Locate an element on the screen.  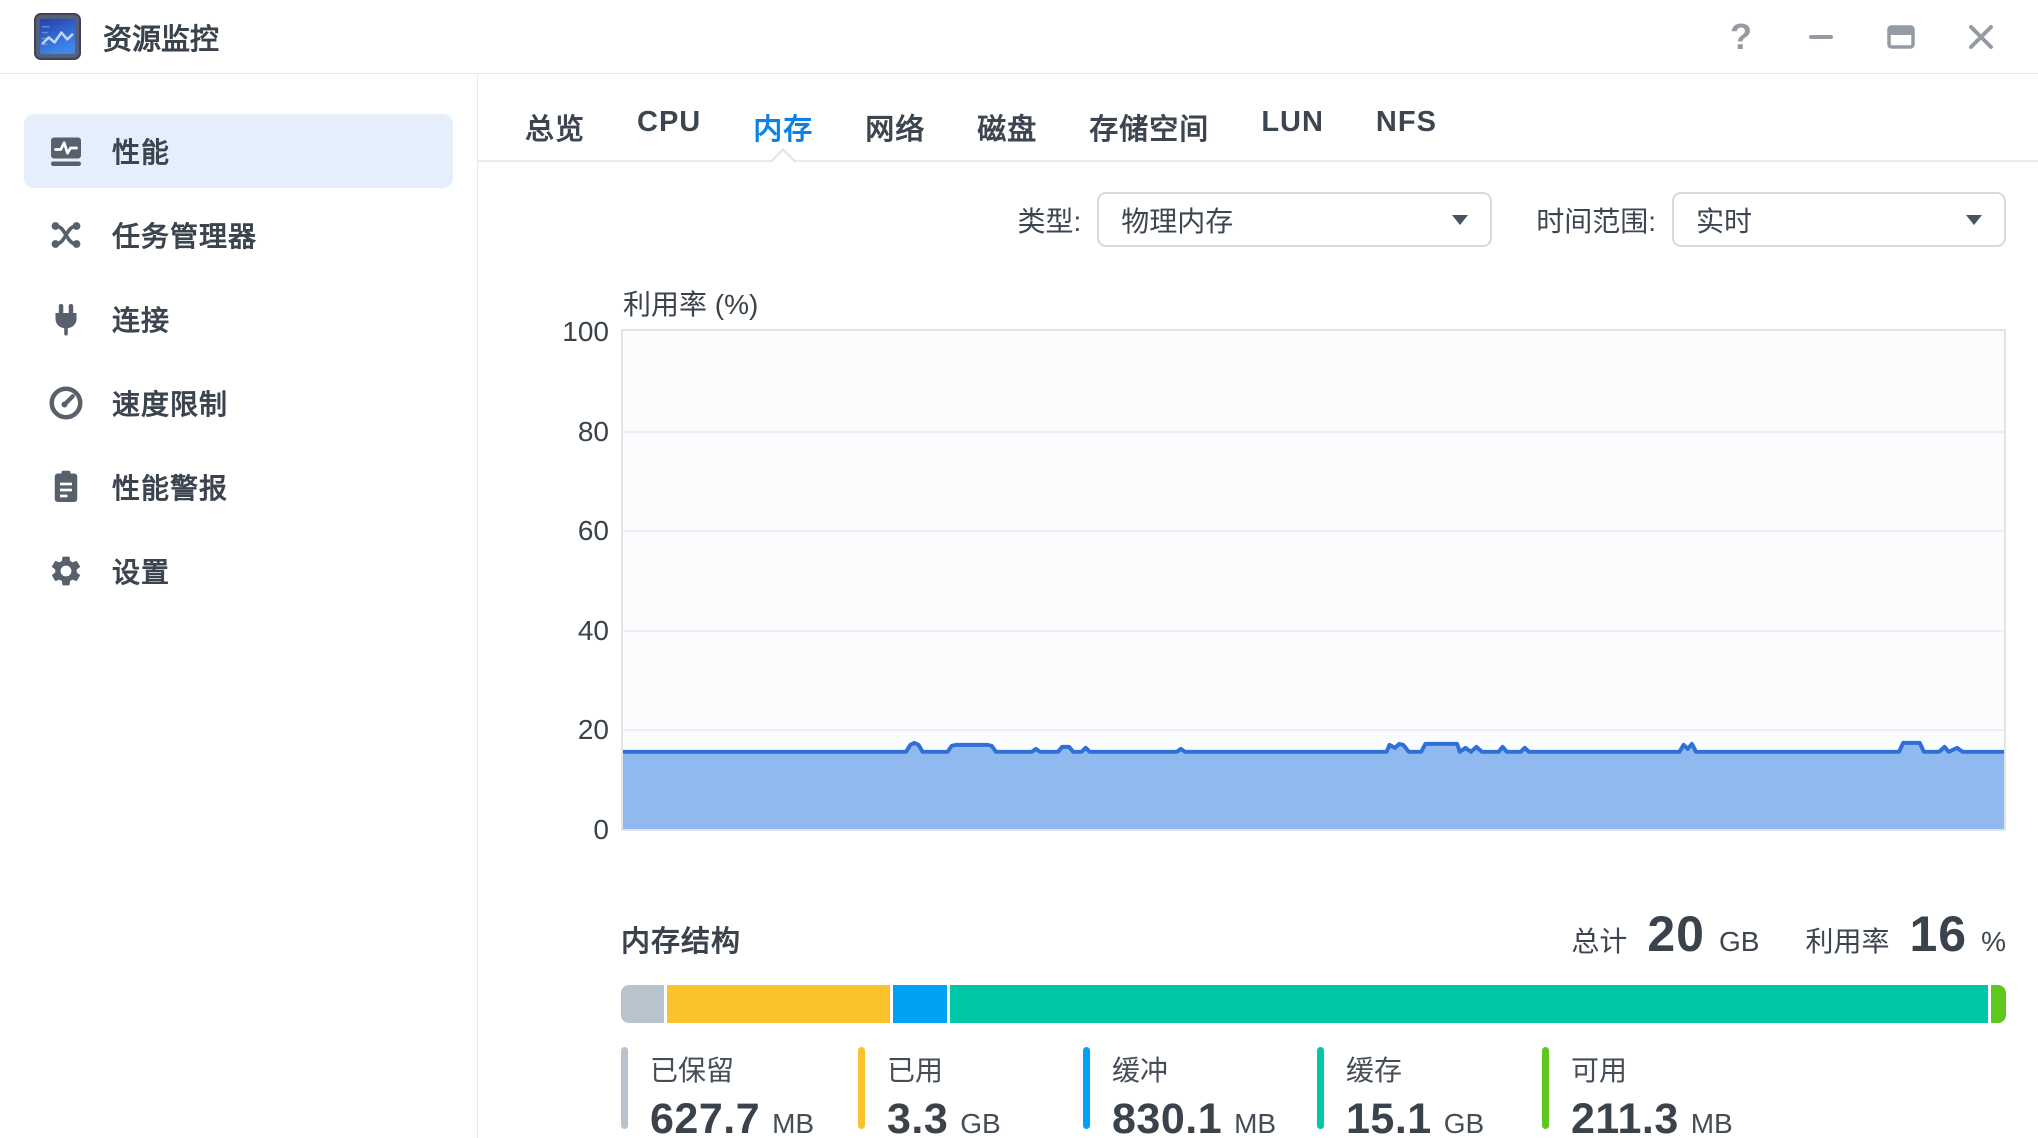
memory-composition-bar is located at coordinates (1313, 1004).